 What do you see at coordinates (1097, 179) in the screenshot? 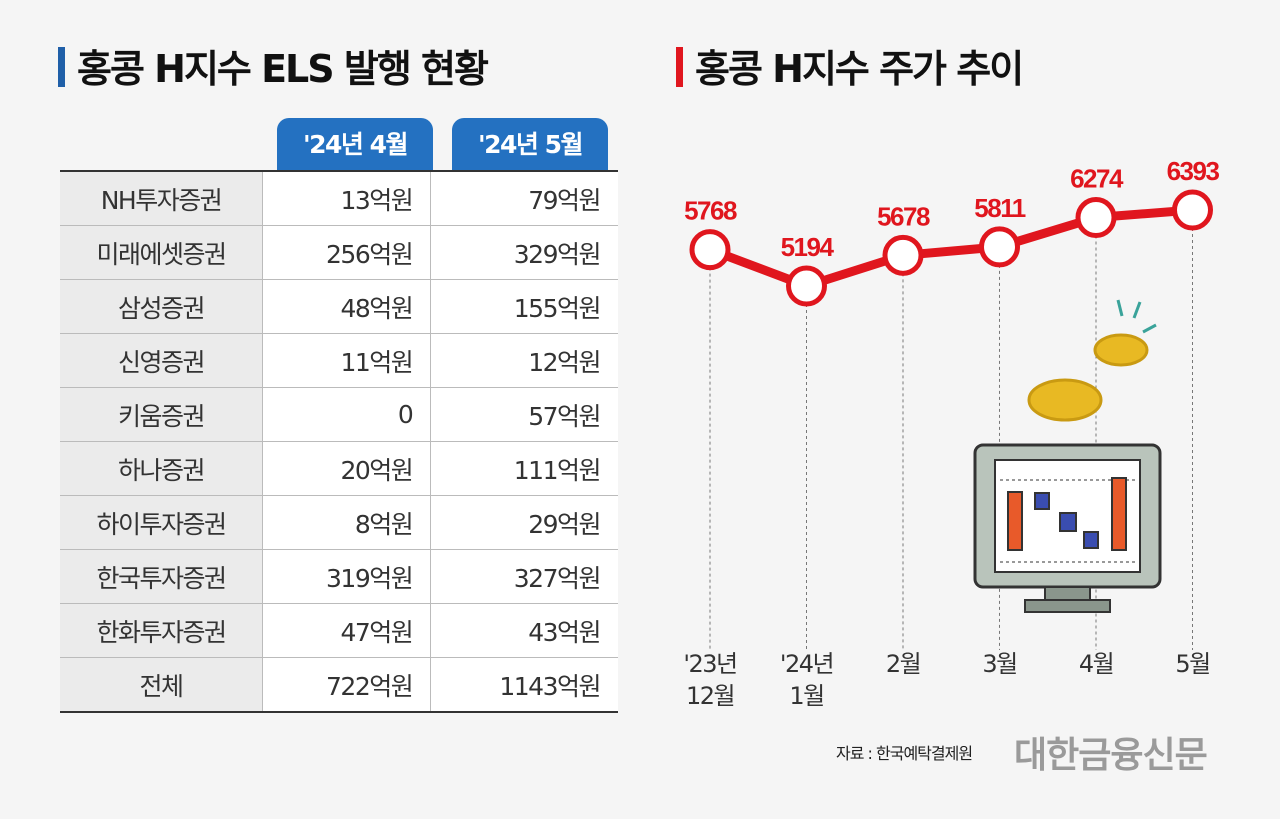
I see `data-label: 6274` at bounding box center [1097, 179].